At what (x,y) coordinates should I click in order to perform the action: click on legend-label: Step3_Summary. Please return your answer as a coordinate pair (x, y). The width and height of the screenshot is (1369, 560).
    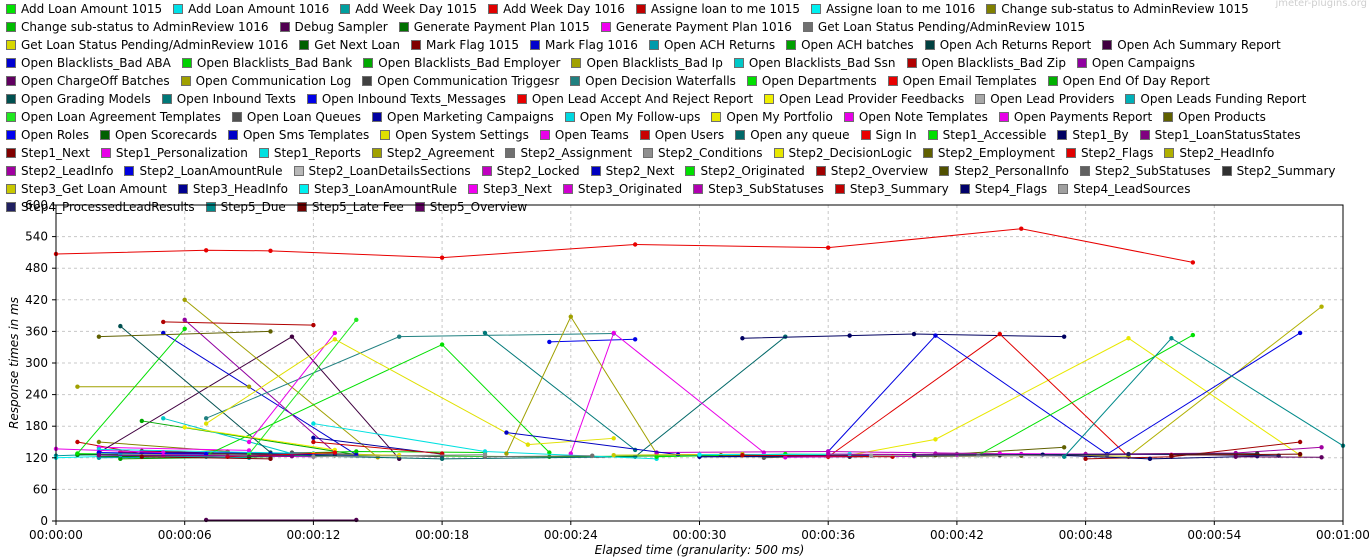
    Looking at the image, I should click on (899, 189).